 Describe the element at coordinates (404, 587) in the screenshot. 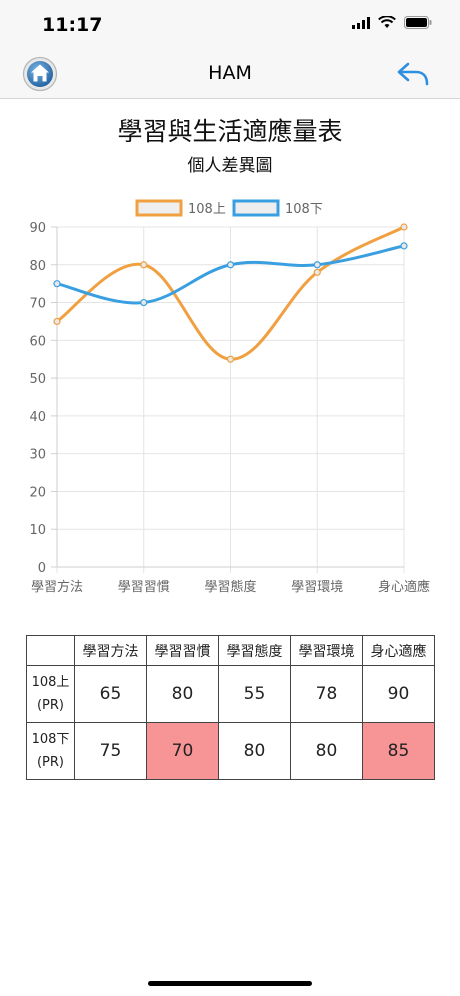

I see `x-tick-label: 身心適應` at that location.